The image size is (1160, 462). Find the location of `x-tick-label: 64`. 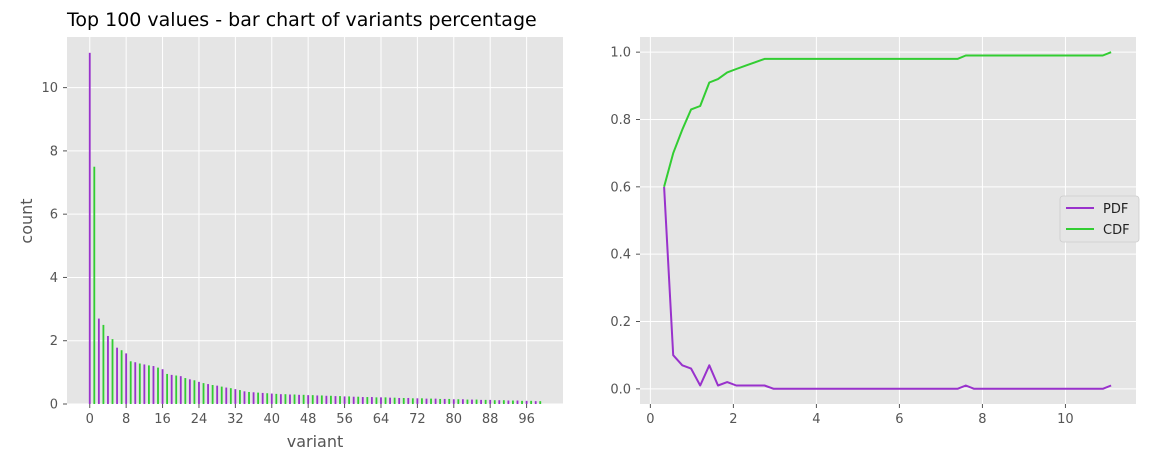

x-tick-label: 64 is located at coordinates (381, 419).